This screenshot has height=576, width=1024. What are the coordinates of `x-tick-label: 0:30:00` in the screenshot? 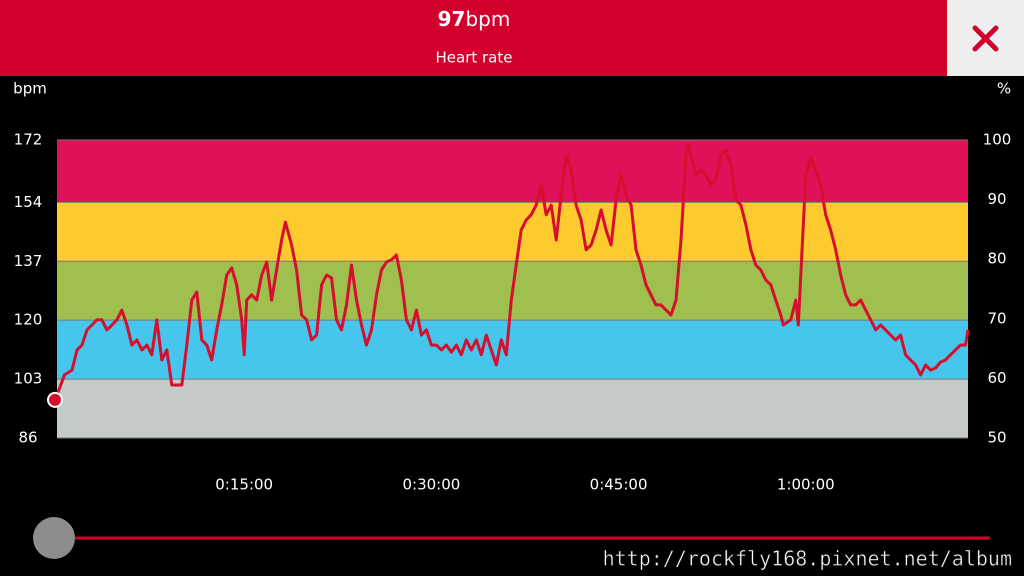 It's located at (431, 485).